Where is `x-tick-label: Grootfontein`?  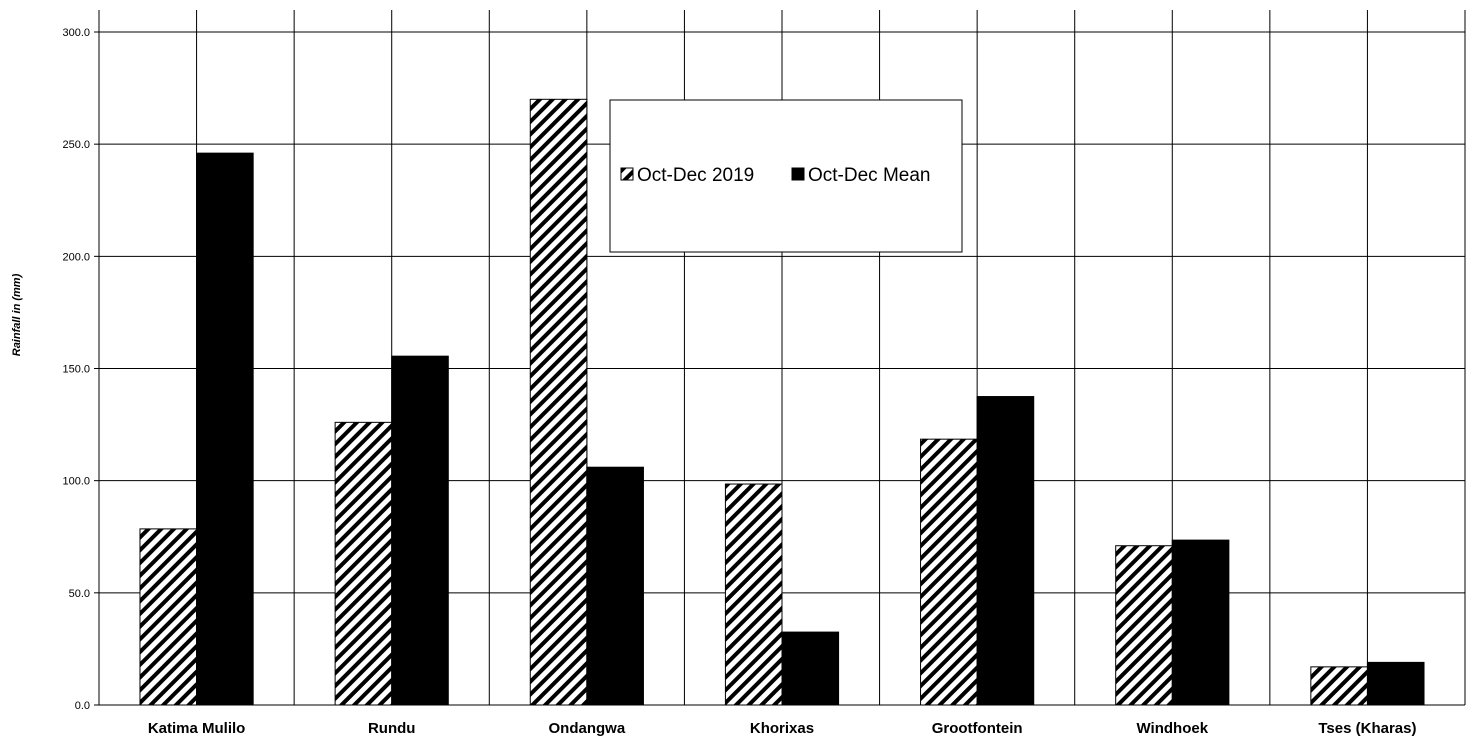 x-tick-label: Grootfontein is located at coordinates (977, 728).